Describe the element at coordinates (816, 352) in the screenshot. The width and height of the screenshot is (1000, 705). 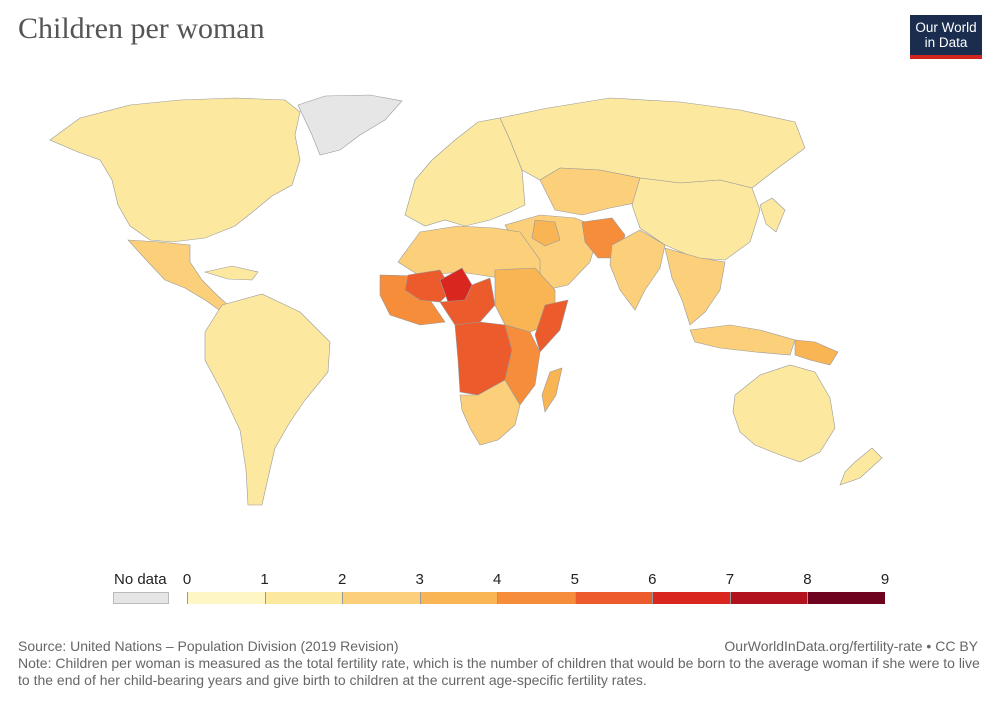
I see `region-papua-new-guinea` at that location.